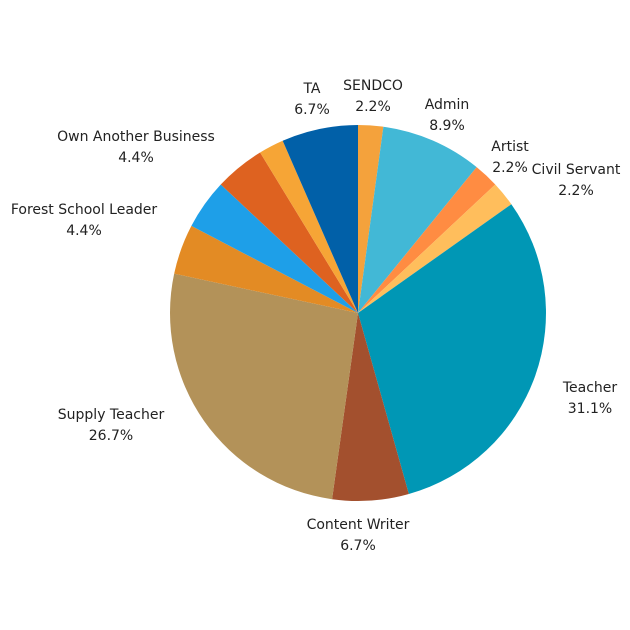 The width and height of the screenshot is (630, 630). What do you see at coordinates (373, 96) in the screenshot?
I see `slice-label-sendco: SENDCO 2.2%` at bounding box center [373, 96].